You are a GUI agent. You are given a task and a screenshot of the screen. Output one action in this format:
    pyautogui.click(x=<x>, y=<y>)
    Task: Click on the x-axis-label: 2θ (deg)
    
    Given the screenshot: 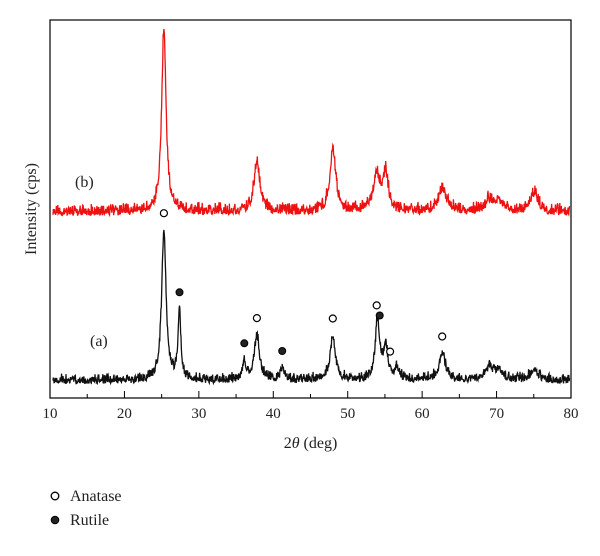 What is the action you would take?
    pyautogui.click(x=311, y=443)
    